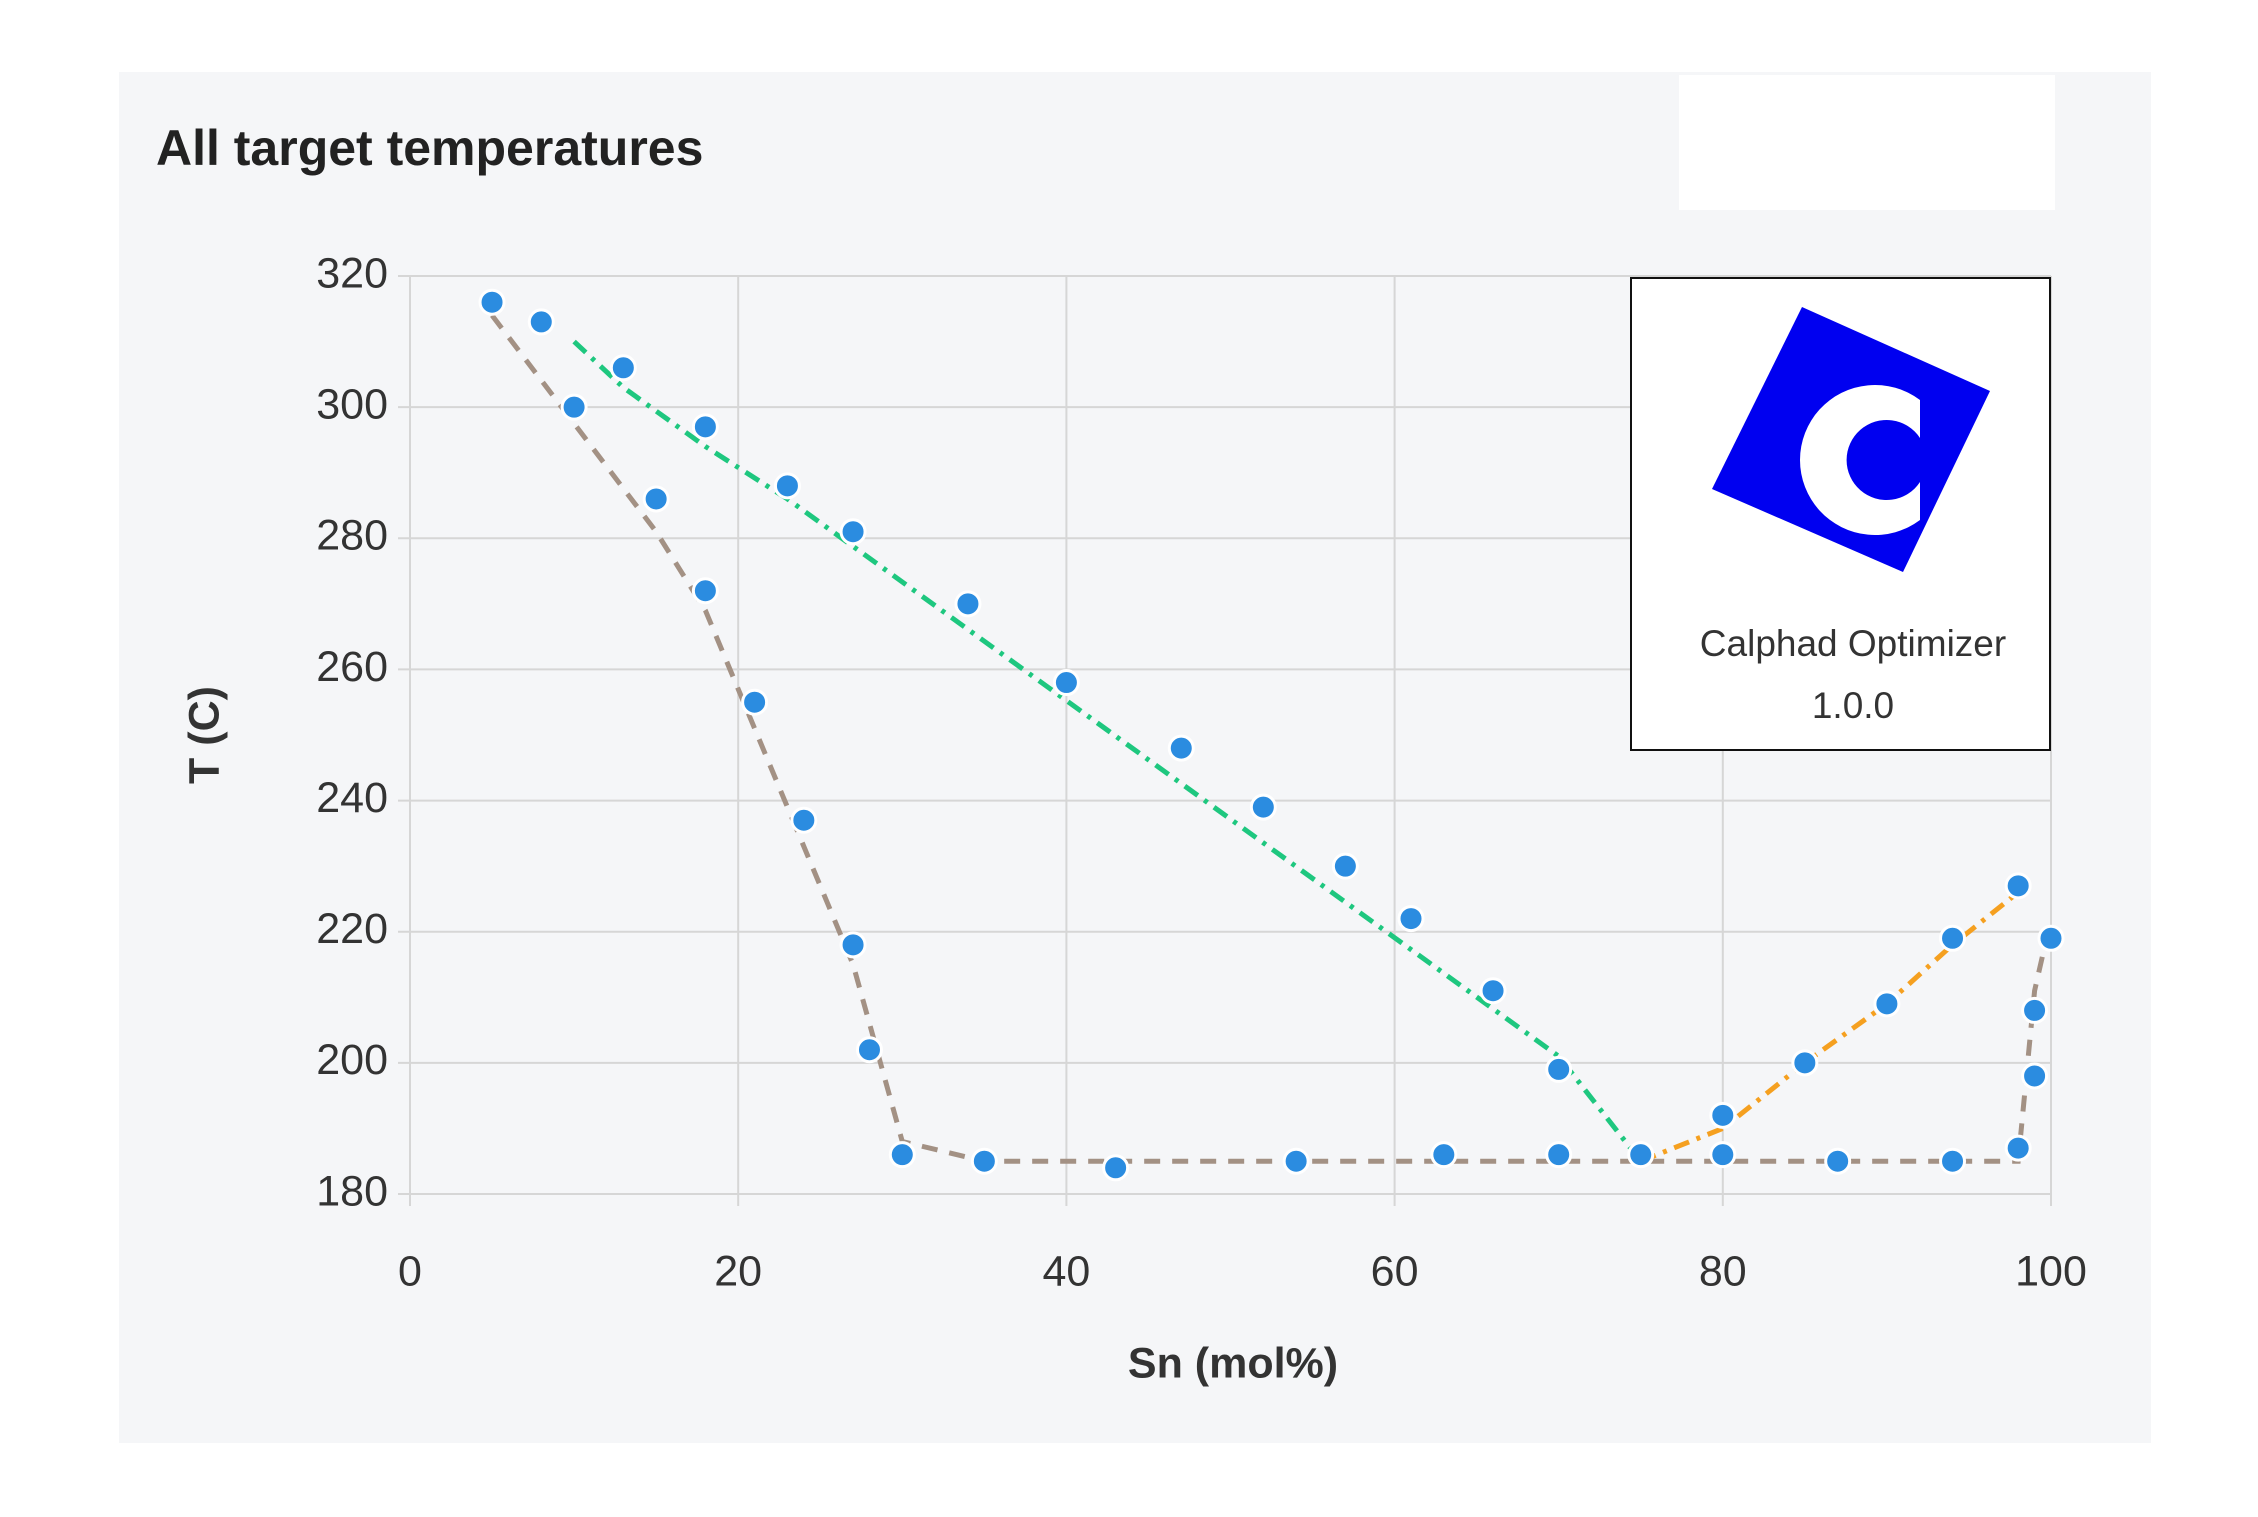 Image resolution: width=2258 pixels, height=1517 pixels. Describe the element at coordinates (352, 929) in the screenshot. I see `y-tick-label: 220` at that location.